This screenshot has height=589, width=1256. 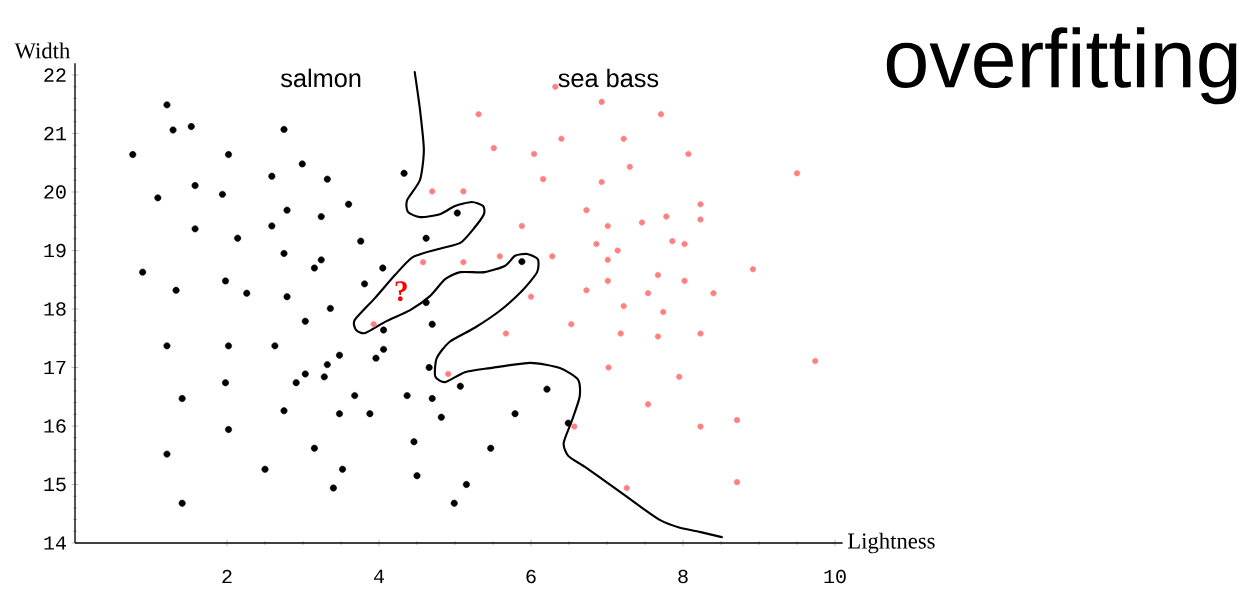 What do you see at coordinates (55, 75) in the screenshot?
I see `y-tick-label: 22` at bounding box center [55, 75].